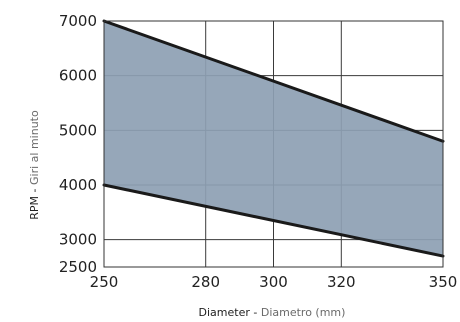  What do you see at coordinates (78, 240) in the screenshot?
I see `y-tick-label: 3000` at bounding box center [78, 240].